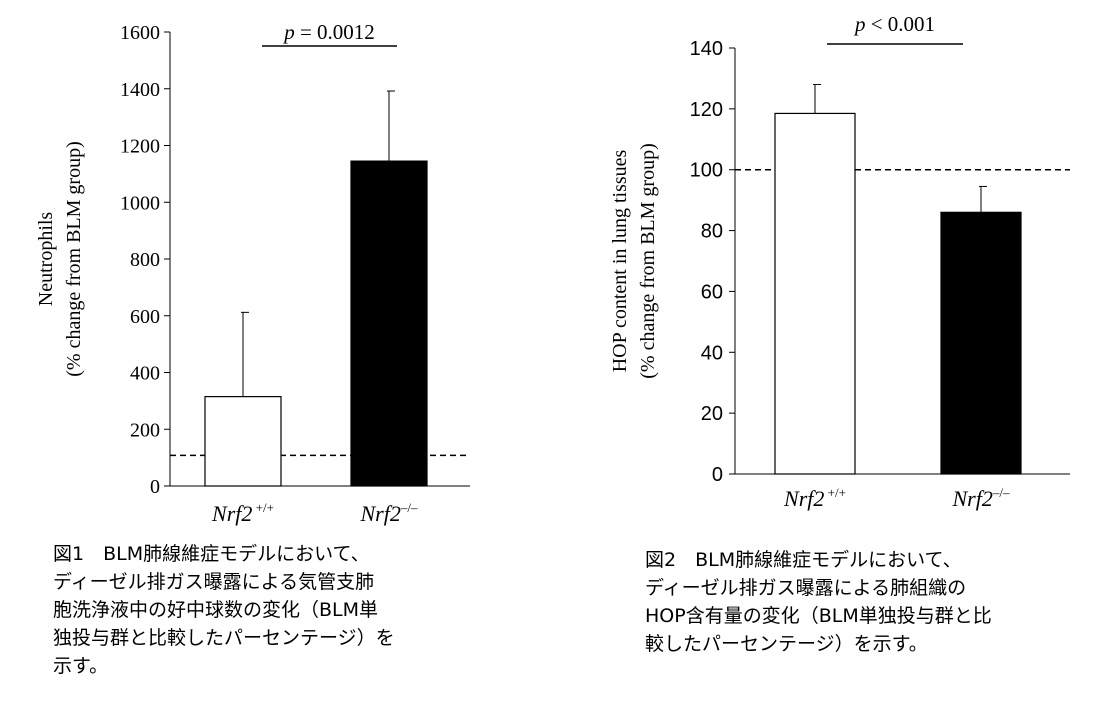 Image resolution: width=1102 pixels, height=709 pixels. What do you see at coordinates (335, 32) in the screenshot?
I see `p-value: = 0.0012` at bounding box center [335, 32].